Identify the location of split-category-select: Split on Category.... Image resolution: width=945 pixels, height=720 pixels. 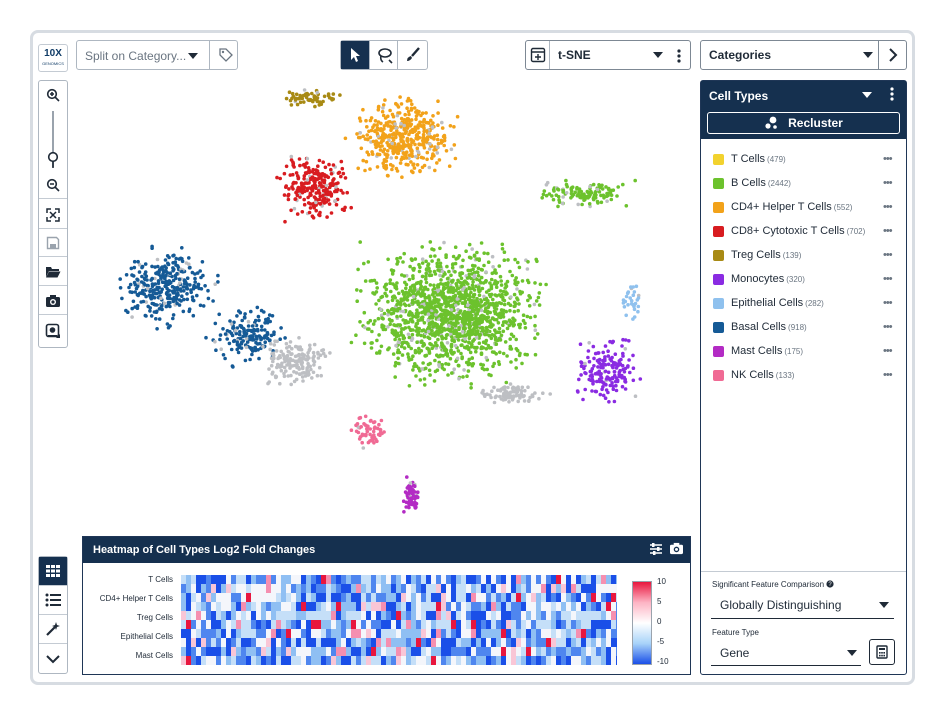
(157, 55).